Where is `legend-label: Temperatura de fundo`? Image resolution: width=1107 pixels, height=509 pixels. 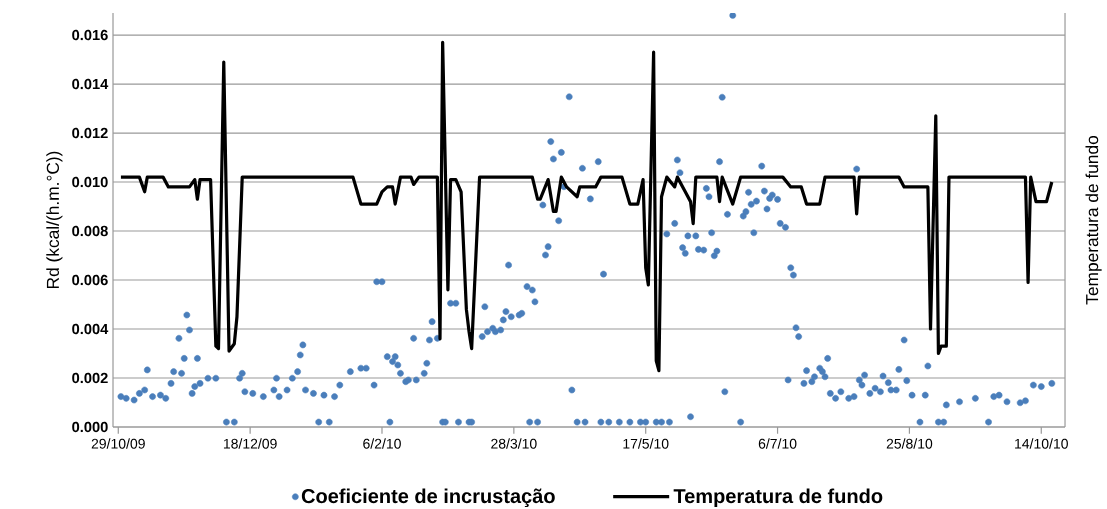 legend-label: Temperatura de fundo is located at coordinates (778, 498).